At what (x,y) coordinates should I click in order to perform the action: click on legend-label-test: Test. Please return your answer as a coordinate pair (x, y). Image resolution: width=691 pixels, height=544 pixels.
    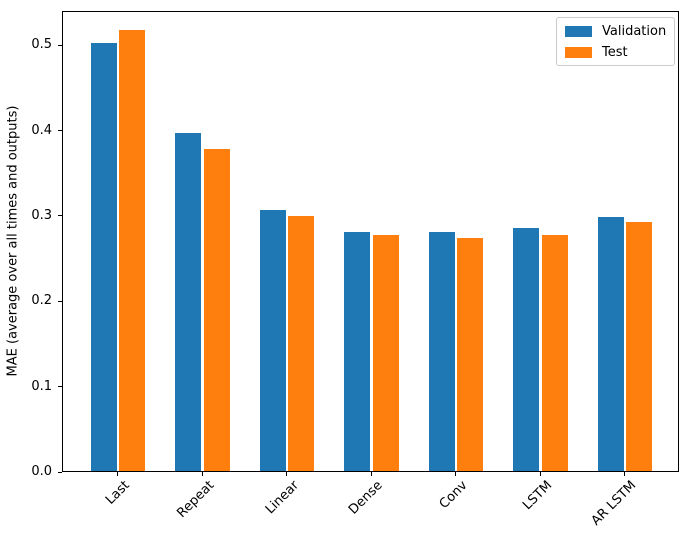
    Looking at the image, I should click on (615, 52).